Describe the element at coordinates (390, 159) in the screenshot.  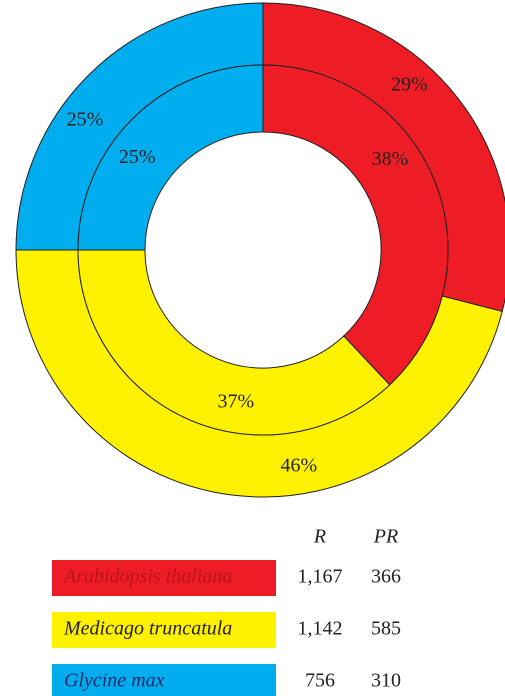
I see `data-label: 38%` at that location.